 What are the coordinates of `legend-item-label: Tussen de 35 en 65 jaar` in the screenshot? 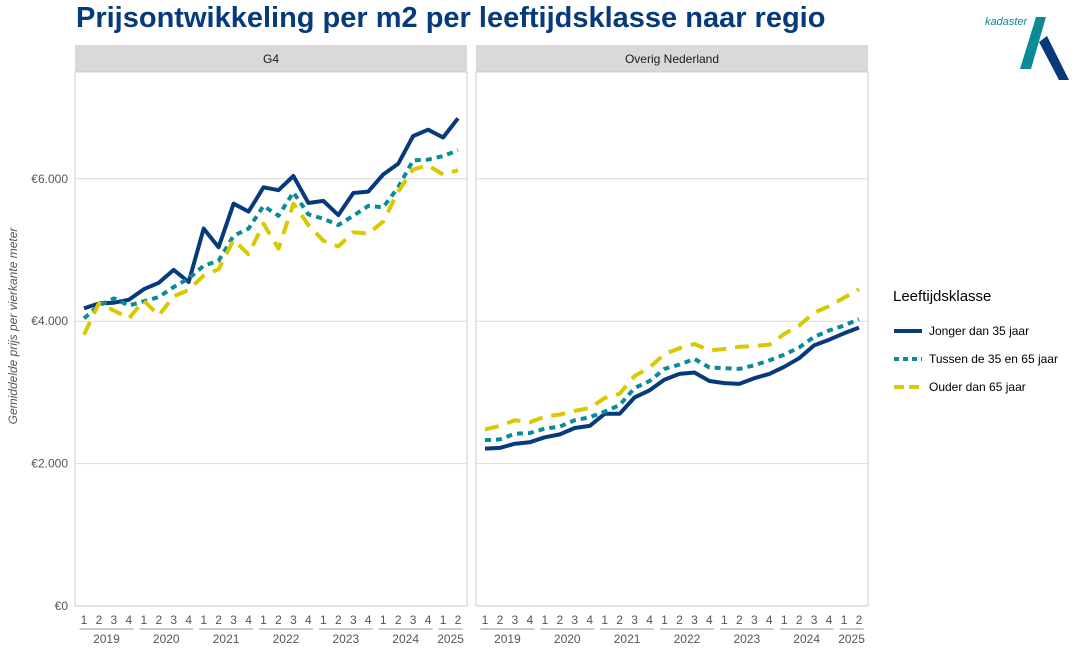 It's located at (993, 359).